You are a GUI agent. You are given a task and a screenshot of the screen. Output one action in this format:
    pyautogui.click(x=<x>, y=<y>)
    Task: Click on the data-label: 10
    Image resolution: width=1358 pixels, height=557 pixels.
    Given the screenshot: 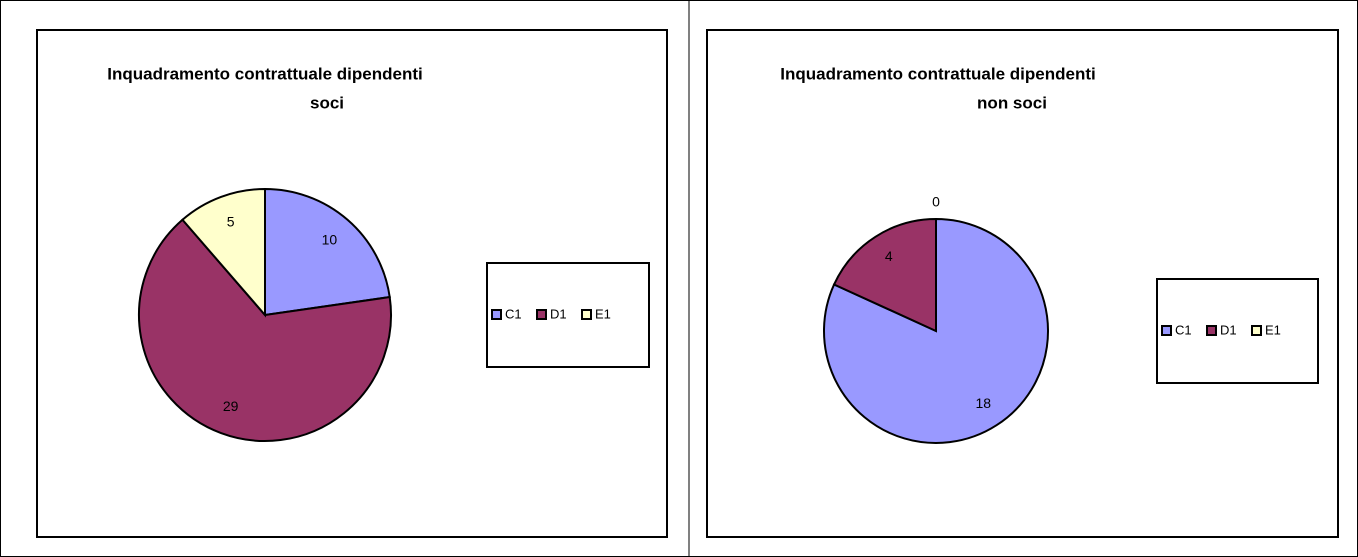 What is the action you would take?
    pyautogui.click(x=330, y=239)
    